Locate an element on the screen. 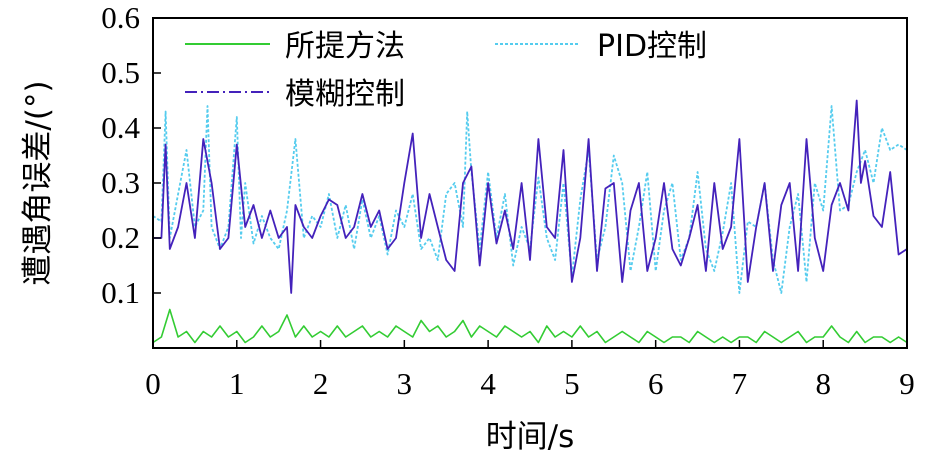  y-tick-label: 0.3 is located at coordinates (120, 182).